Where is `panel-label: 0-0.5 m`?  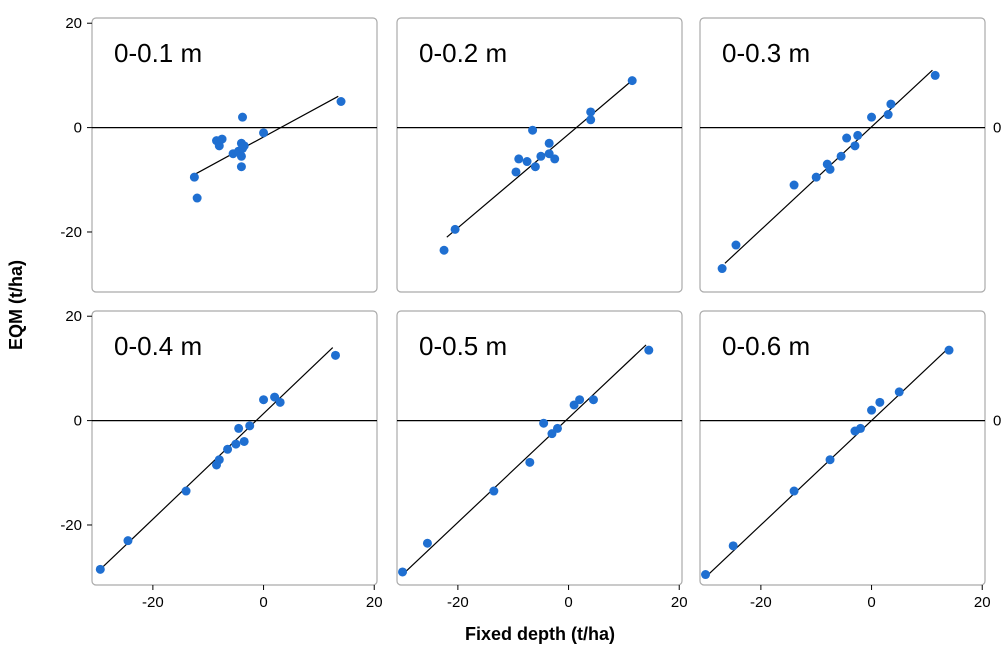
panel-label: 0-0.5 m is located at coordinates (463, 346).